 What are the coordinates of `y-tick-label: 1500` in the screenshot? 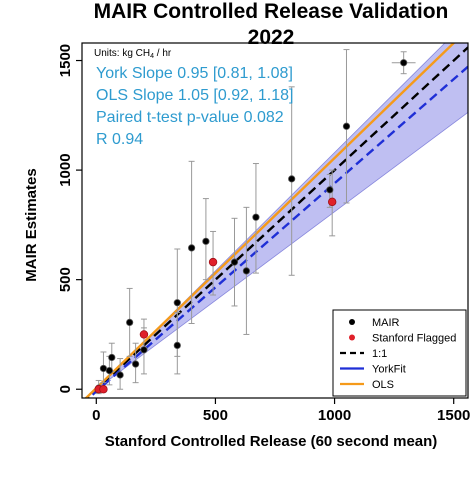 It's located at (65, 60).